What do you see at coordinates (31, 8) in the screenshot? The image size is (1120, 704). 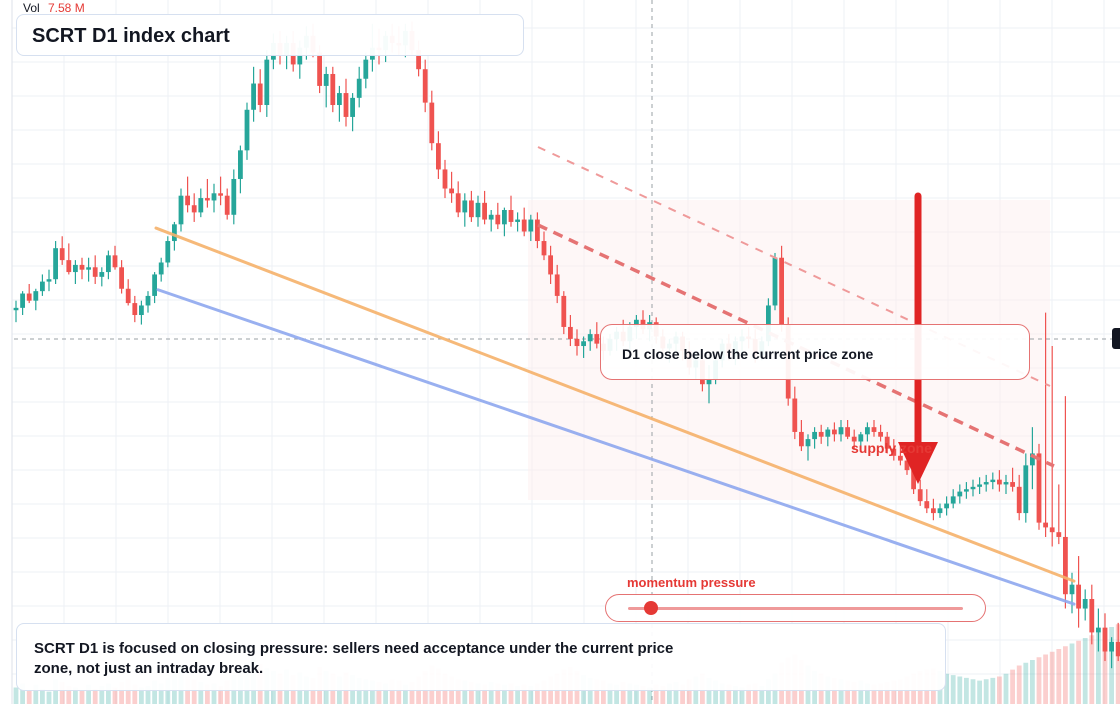 I see `volume-label: Vol` at bounding box center [31, 8].